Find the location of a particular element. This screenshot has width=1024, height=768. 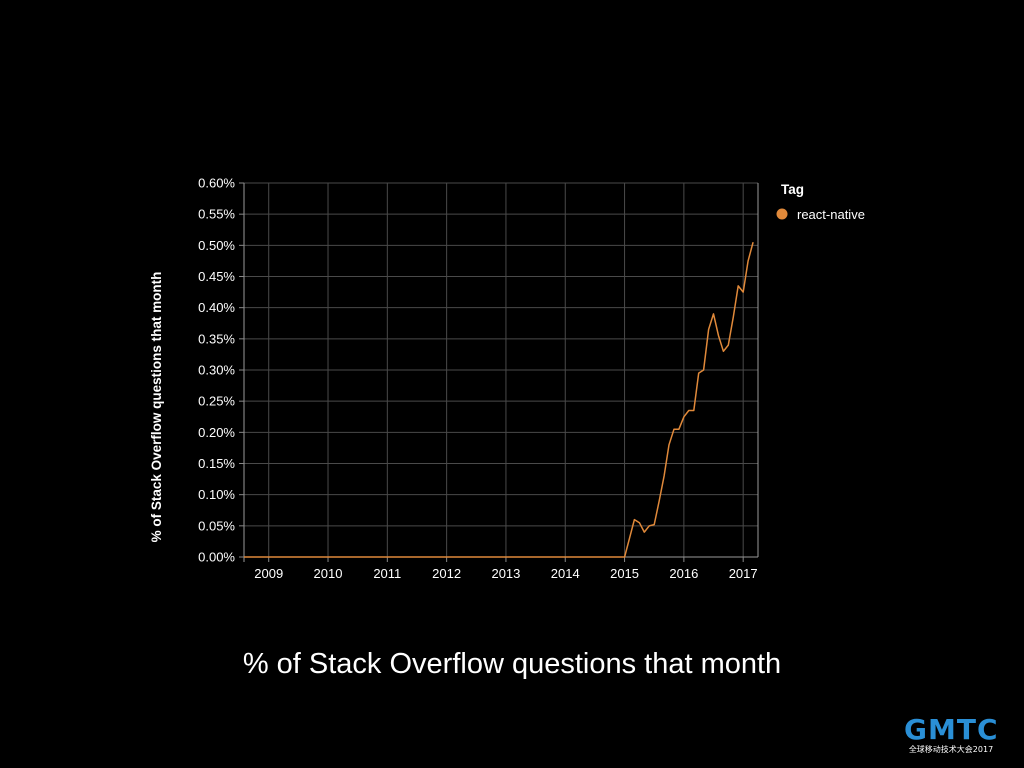

gmtc-logo: GMTC 全球移动技术大会2017 is located at coordinates (951, 736).